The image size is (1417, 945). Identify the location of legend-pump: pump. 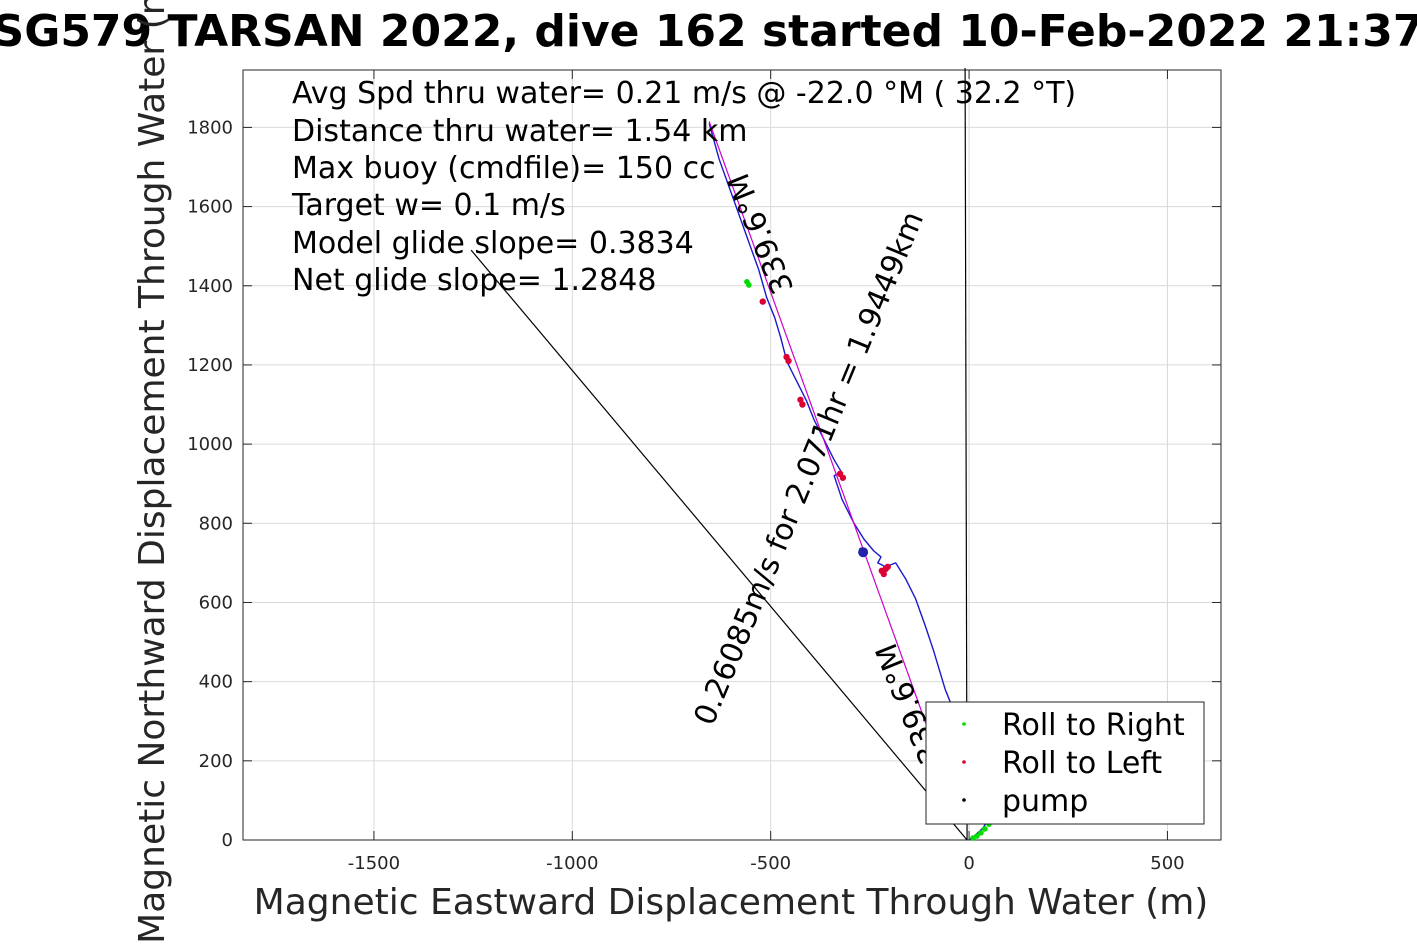
(1045, 801).